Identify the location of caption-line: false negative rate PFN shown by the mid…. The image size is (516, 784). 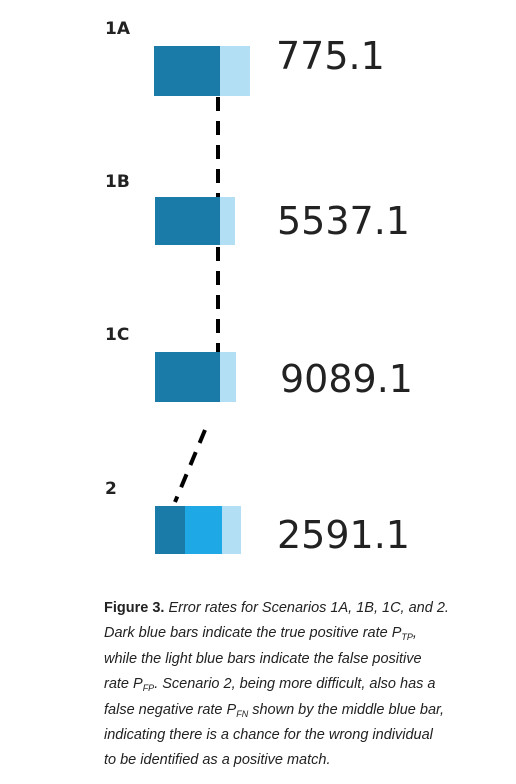
(304, 710).